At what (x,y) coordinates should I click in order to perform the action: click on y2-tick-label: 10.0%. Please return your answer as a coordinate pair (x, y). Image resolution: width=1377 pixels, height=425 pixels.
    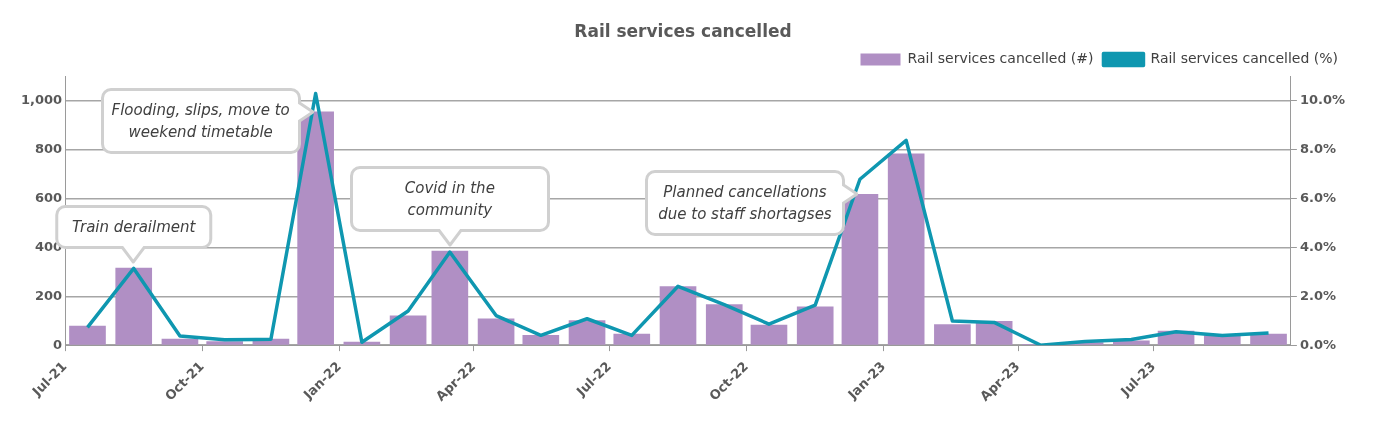
    Looking at the image, I should click on (1322, 100).